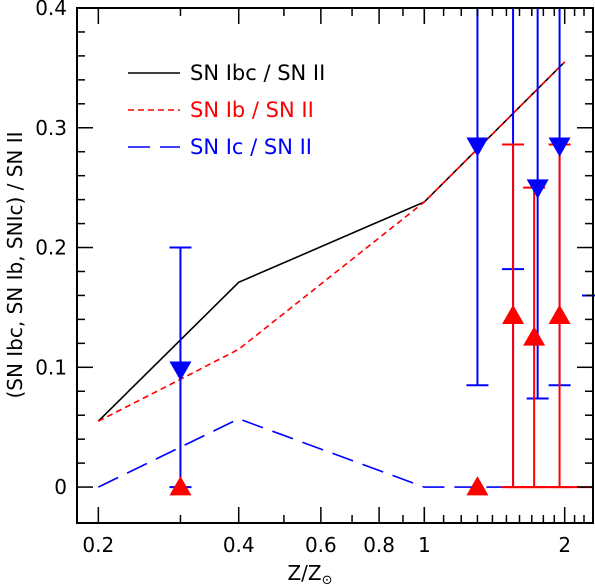 The image size is (595, 586). I want to click on legend-label-3: SN Ic / SN II, so click(251, 147).